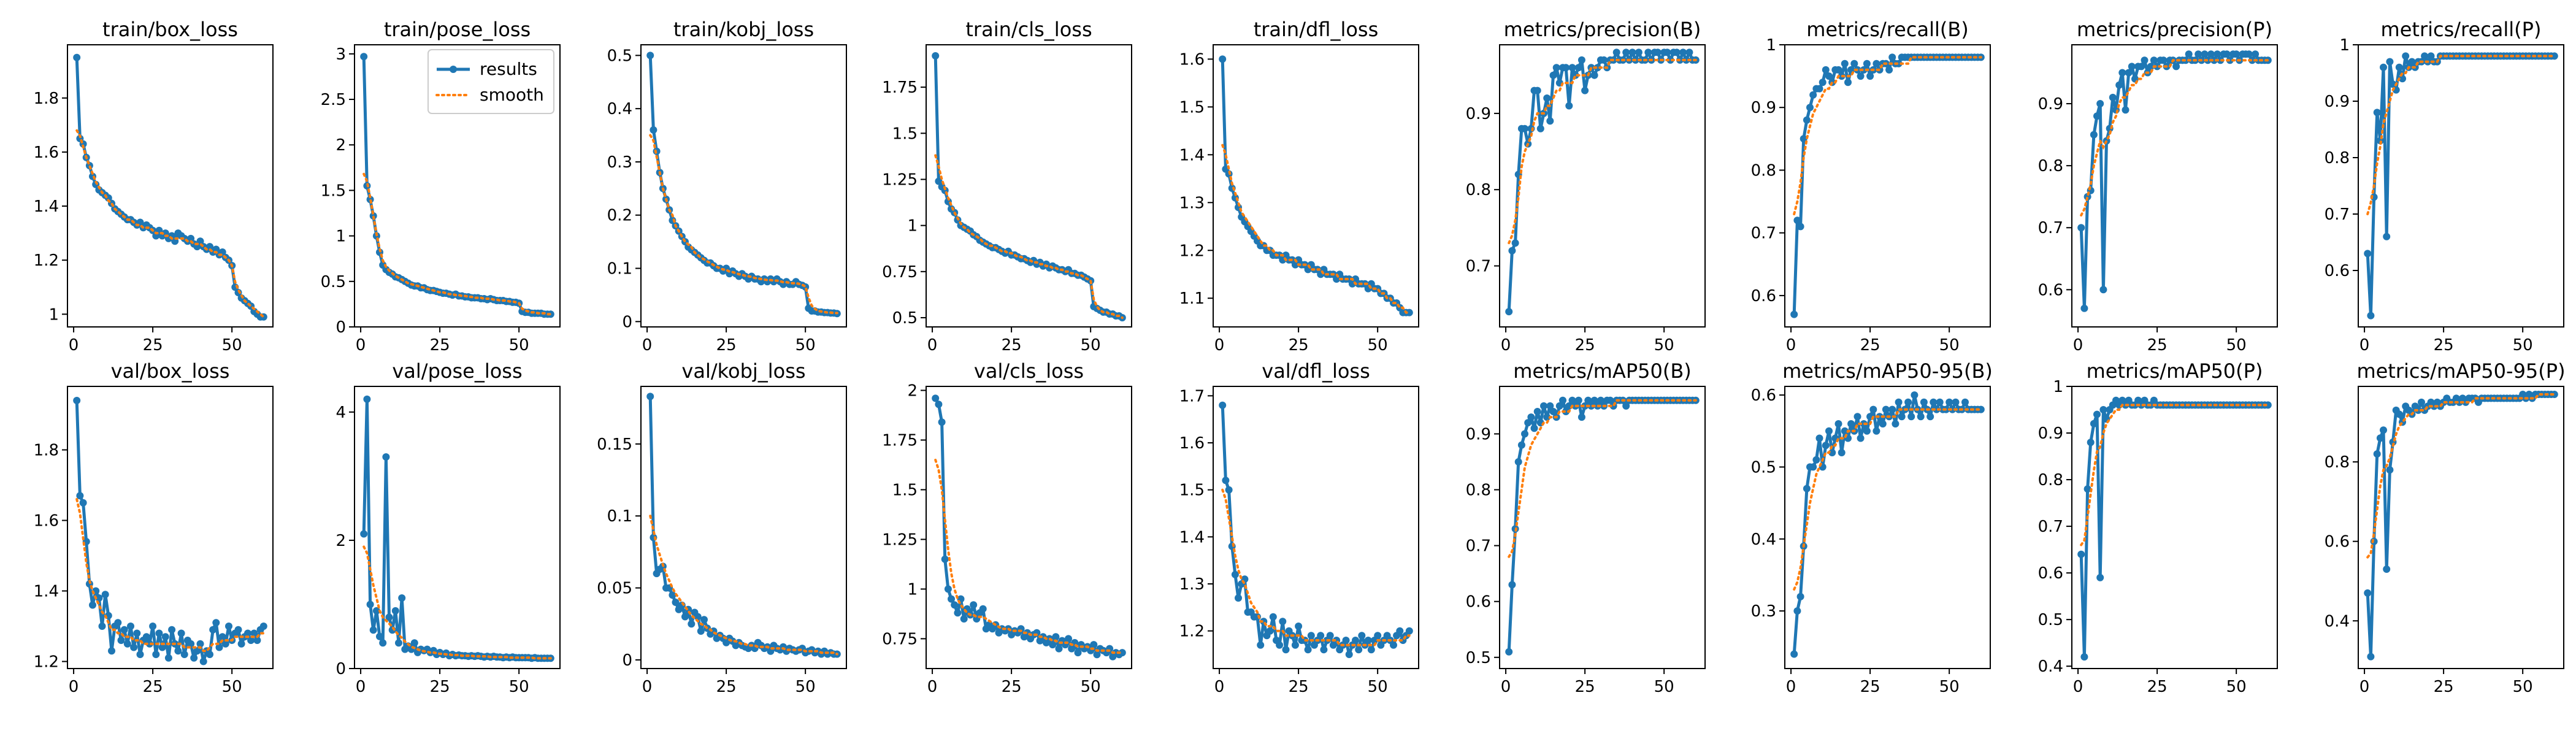 Image resolution: width=2576 pixels, height=736 pixels. What do you see at coordinates (727, 186) in the screenshot?
I see `chart-panel: train/kobj_loss 0 25 50 0 0.1 0.2 0.3 0.4 0.5` at bounding box center [727, 186].